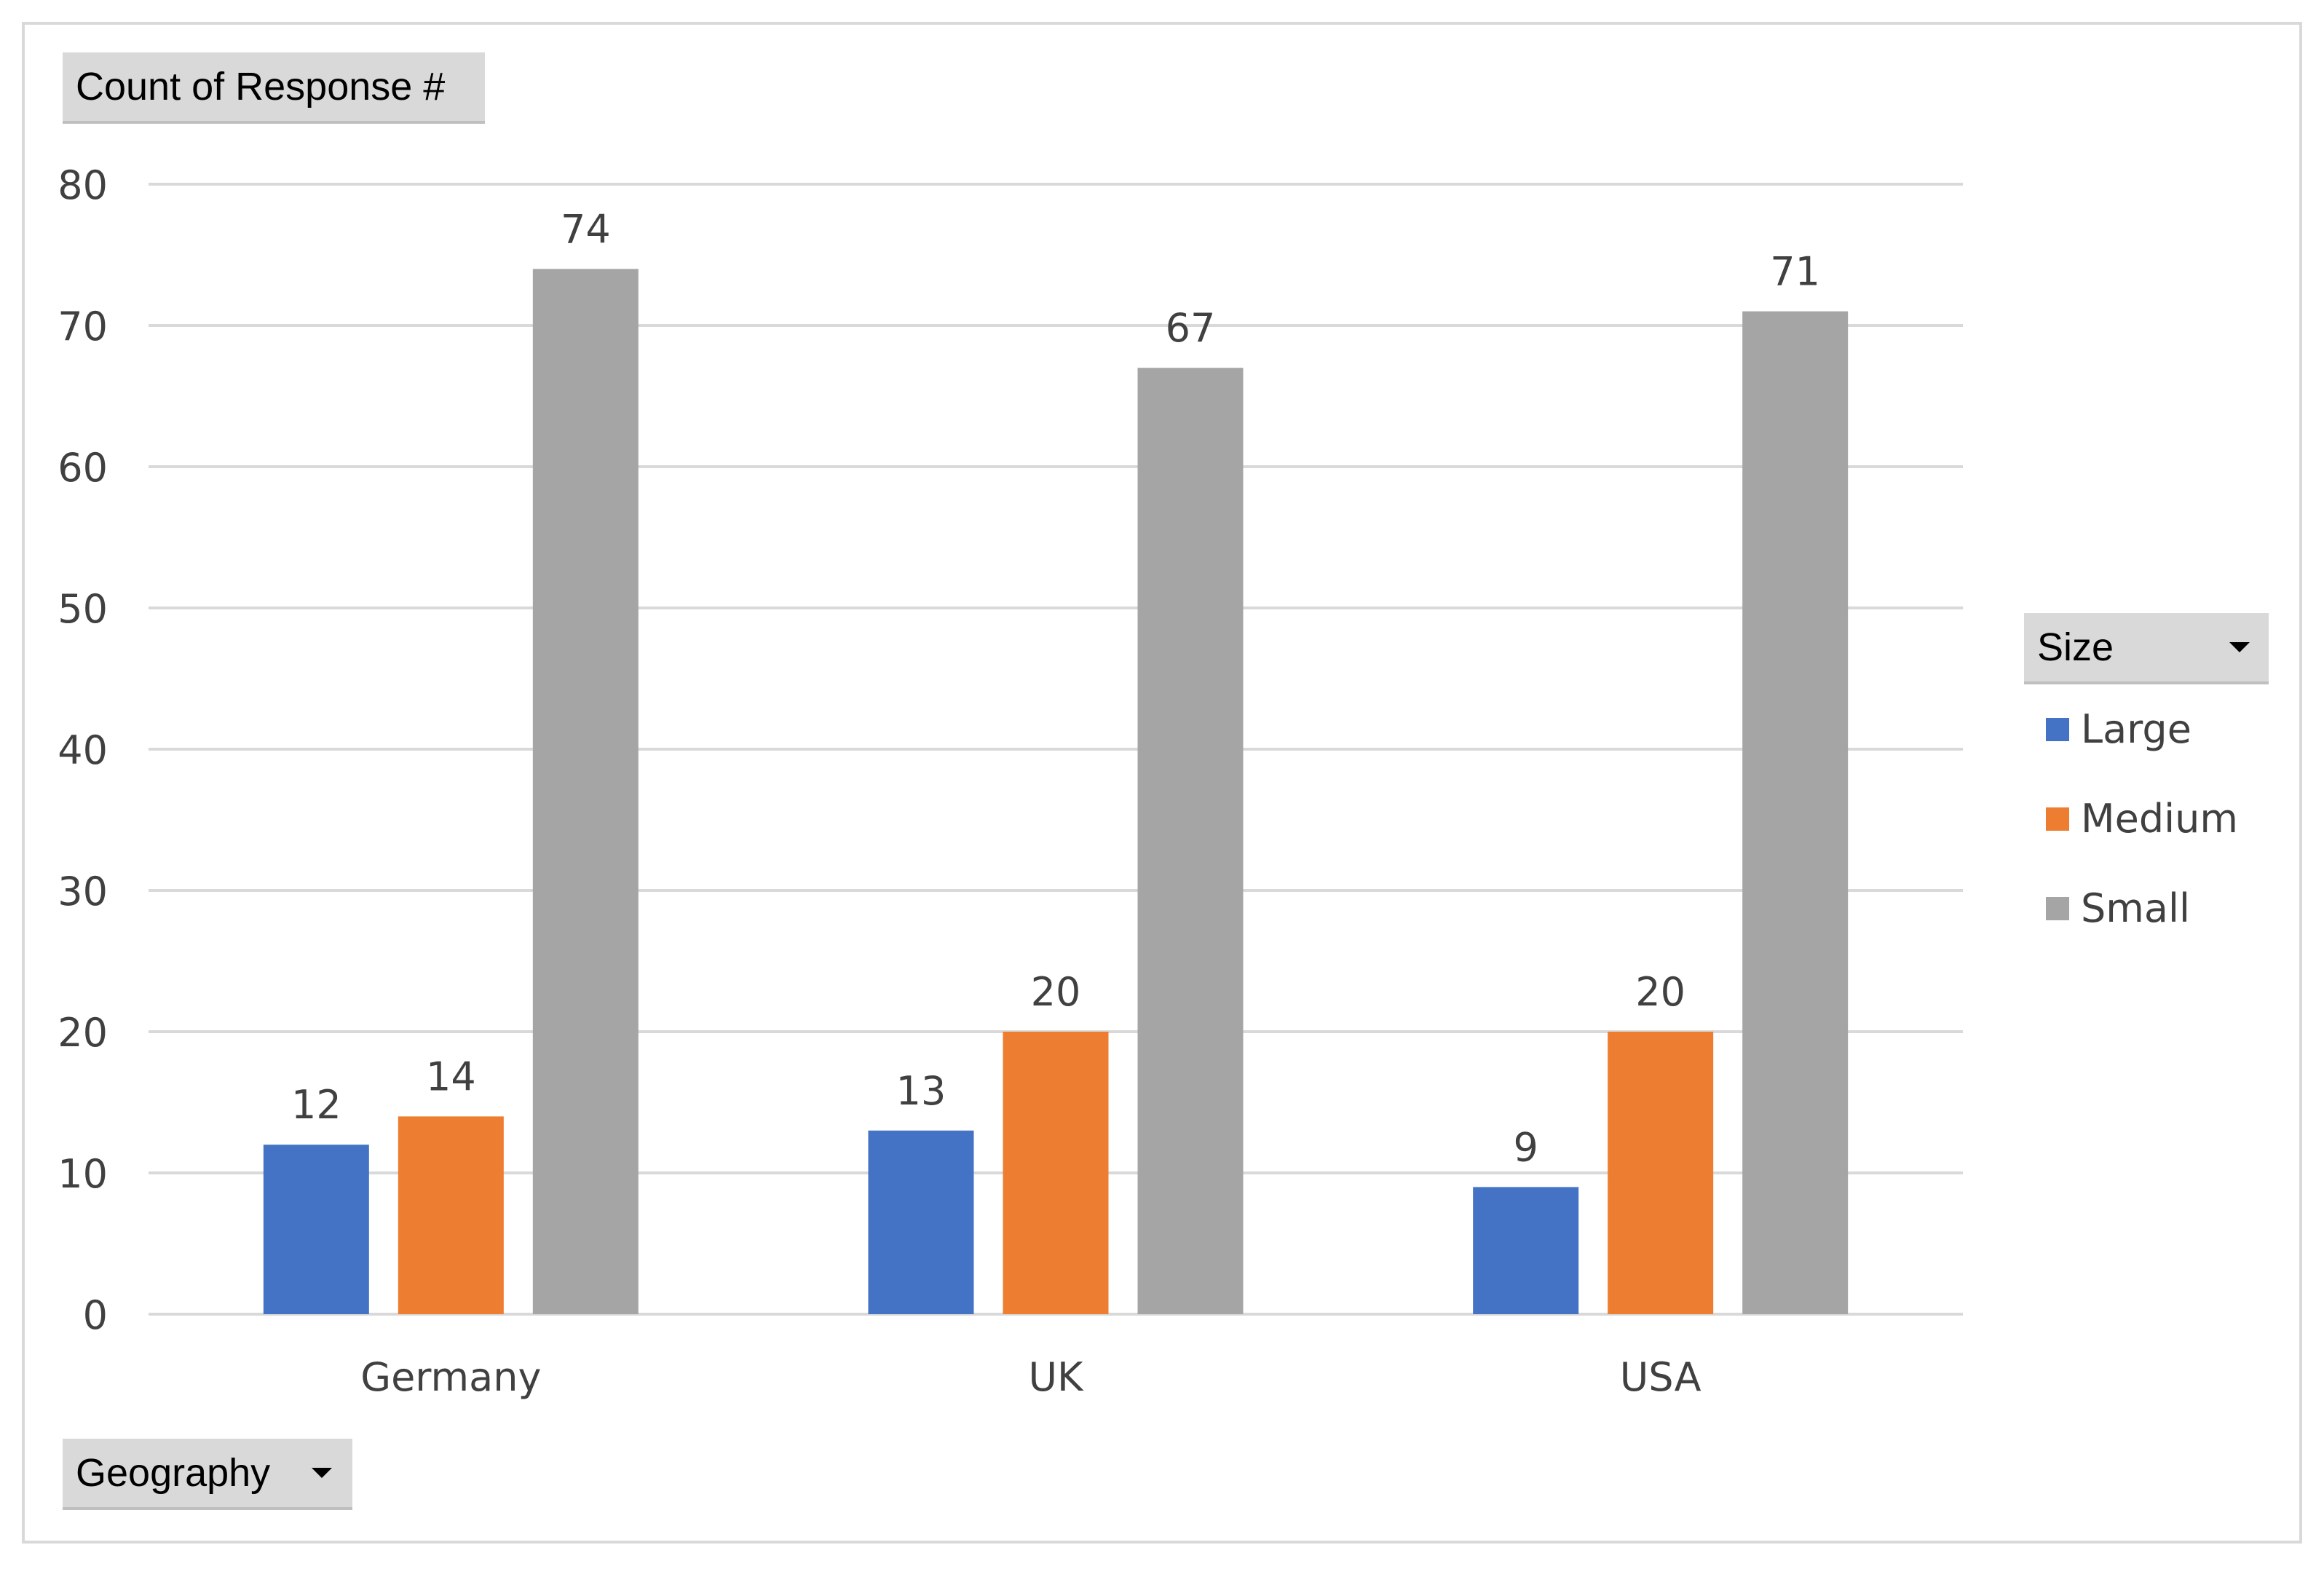  What do you see at coordinates (83, 468) in the screenshot?
I see `y-tick-label: 60` at bounding box center [83, 468].